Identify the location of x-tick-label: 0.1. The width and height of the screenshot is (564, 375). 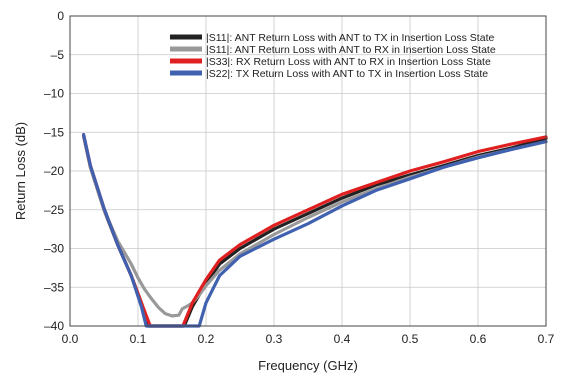
(138, 339).